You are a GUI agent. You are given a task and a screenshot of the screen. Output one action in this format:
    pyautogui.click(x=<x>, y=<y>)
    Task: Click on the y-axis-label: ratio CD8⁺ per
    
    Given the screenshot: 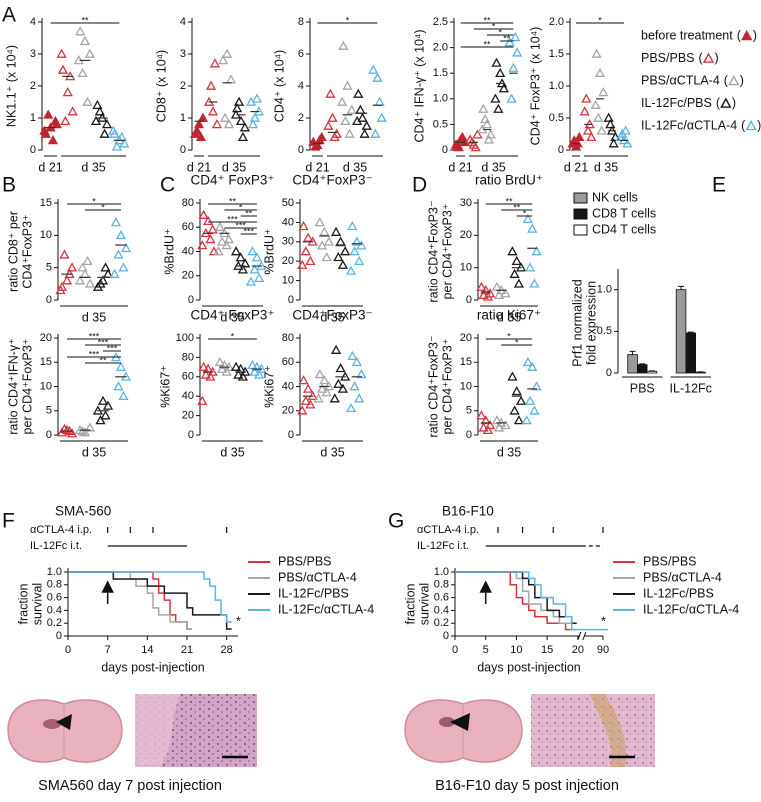 What is the action you would take?
    pyautogui.click(x=13, y=251)
    